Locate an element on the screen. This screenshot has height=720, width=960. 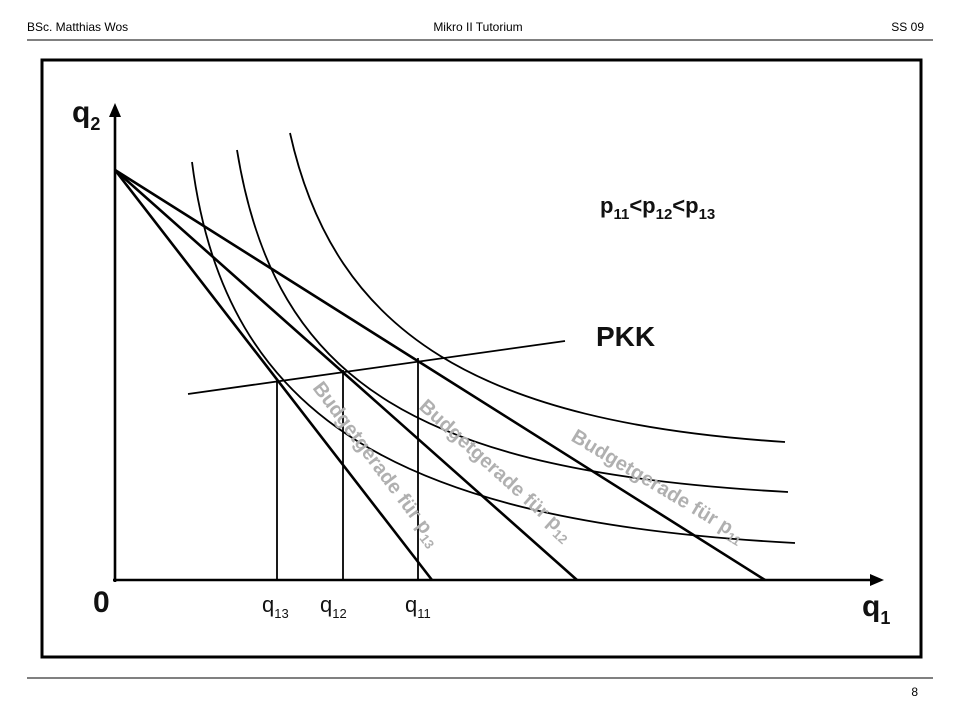
y-axis-label: q2 is located at coordinates (86, 115).